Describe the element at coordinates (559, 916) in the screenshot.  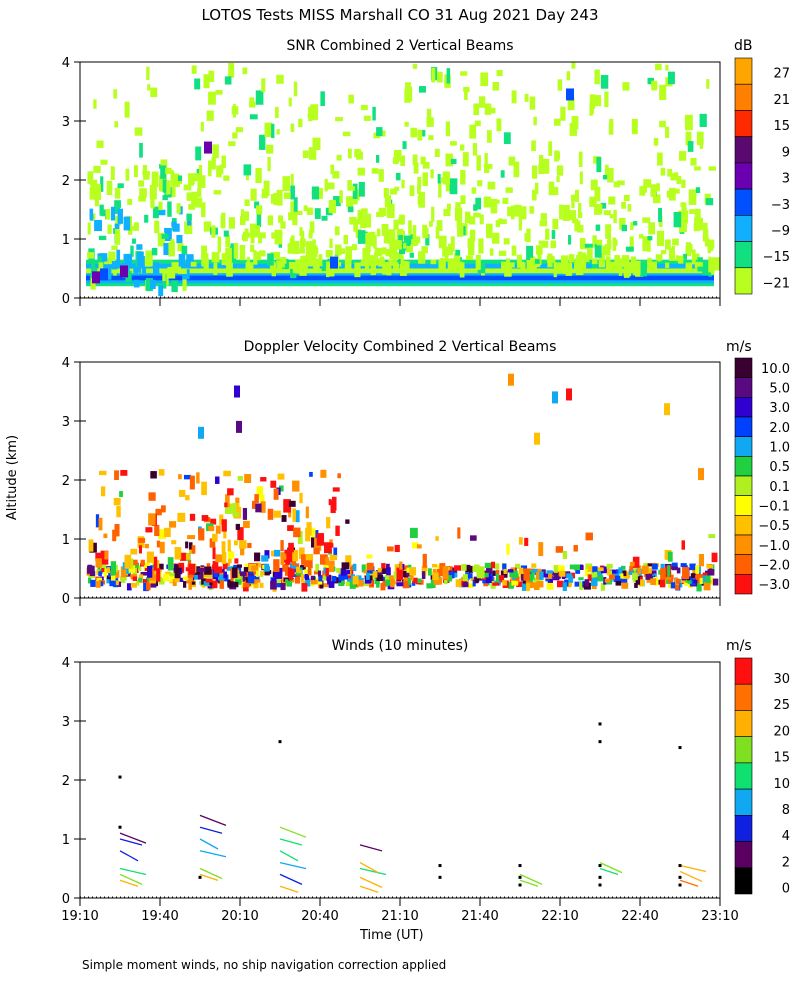
I see `x-tick-label: 22:10` at that location.